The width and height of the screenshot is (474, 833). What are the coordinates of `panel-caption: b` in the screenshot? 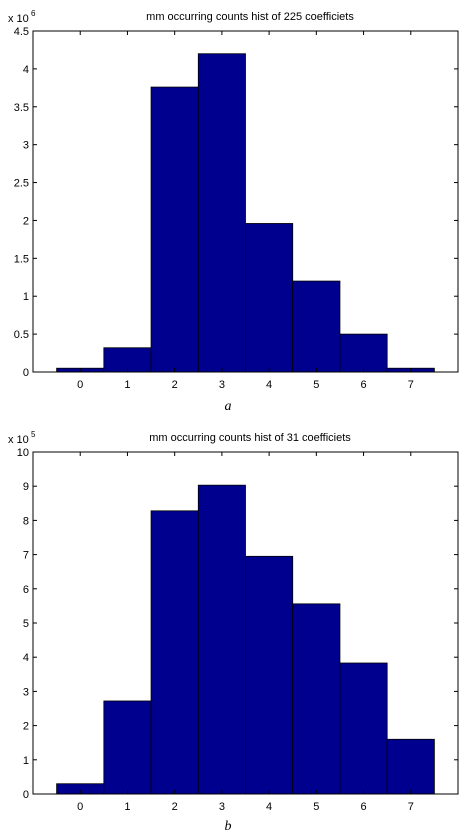 It's located at (228, 826).